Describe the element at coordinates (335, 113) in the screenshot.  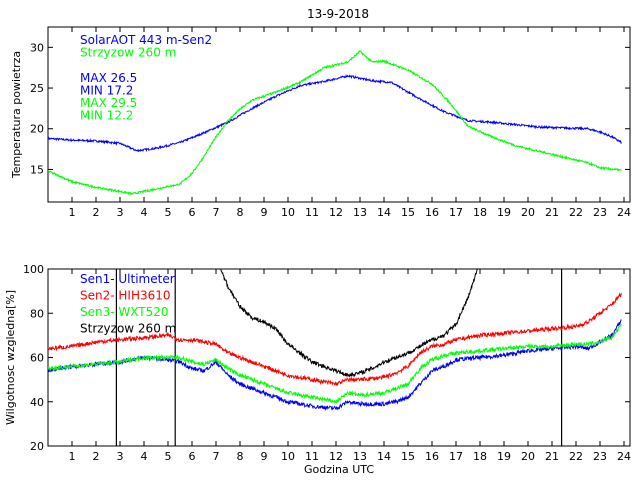
I see `series-line-solaraot-443-m-sen2` at that location.